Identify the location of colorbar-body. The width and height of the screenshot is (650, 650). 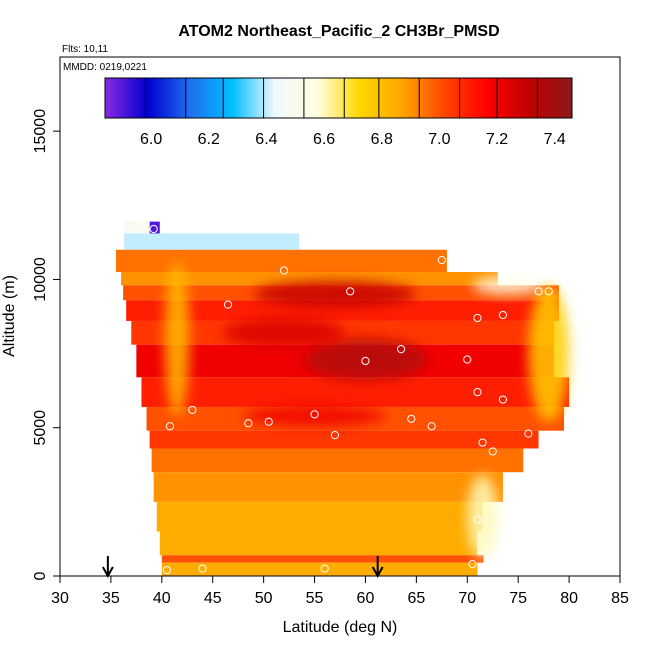
(338, 98).